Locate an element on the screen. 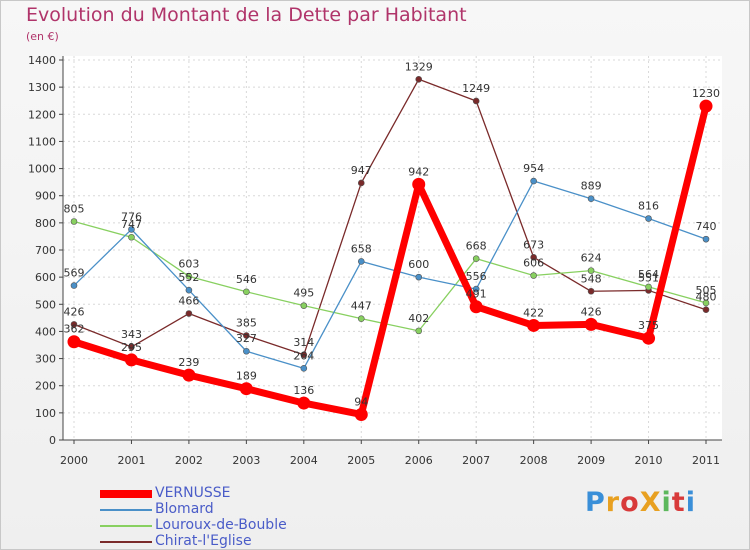 This screenshot has width=750, height=550. data-label-3: 548 is located at coordinates (591, 278).